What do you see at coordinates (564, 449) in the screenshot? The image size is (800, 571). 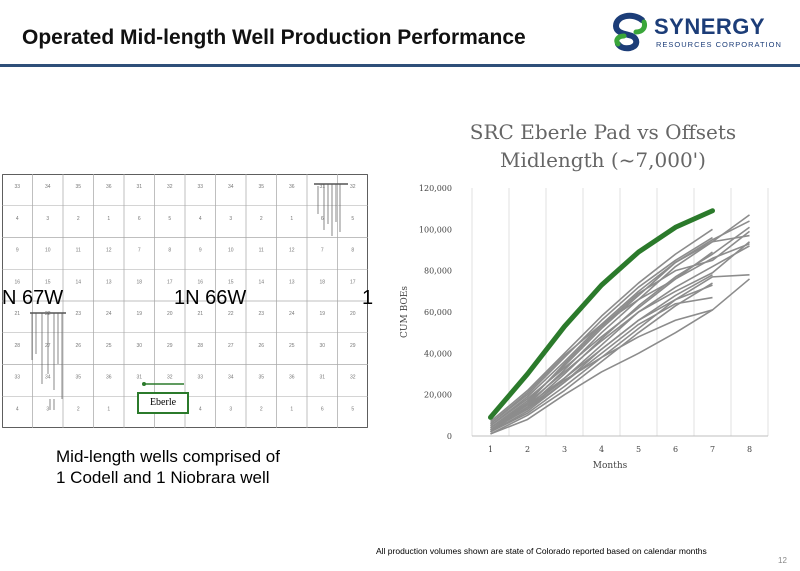 I see `x-tick-label: 3` at bounding box center [564, 449].